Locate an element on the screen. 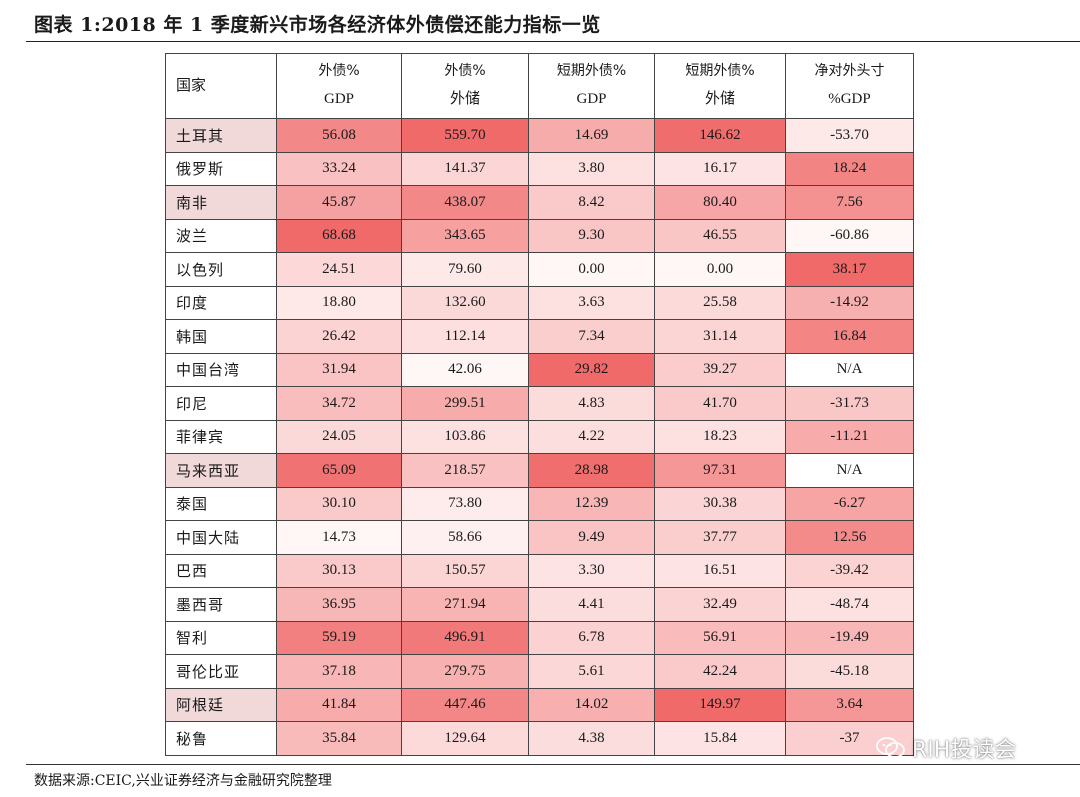  header-col-2: 外债% 外储 is located at coordinates (465, 86).